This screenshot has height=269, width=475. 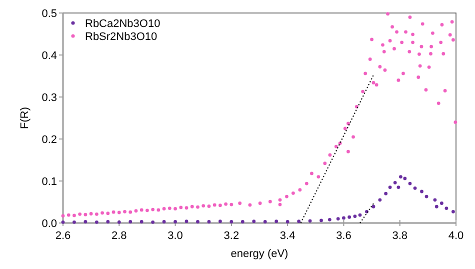 I want to click on x-tick-label: 4.0, so click(x=456, y=236).